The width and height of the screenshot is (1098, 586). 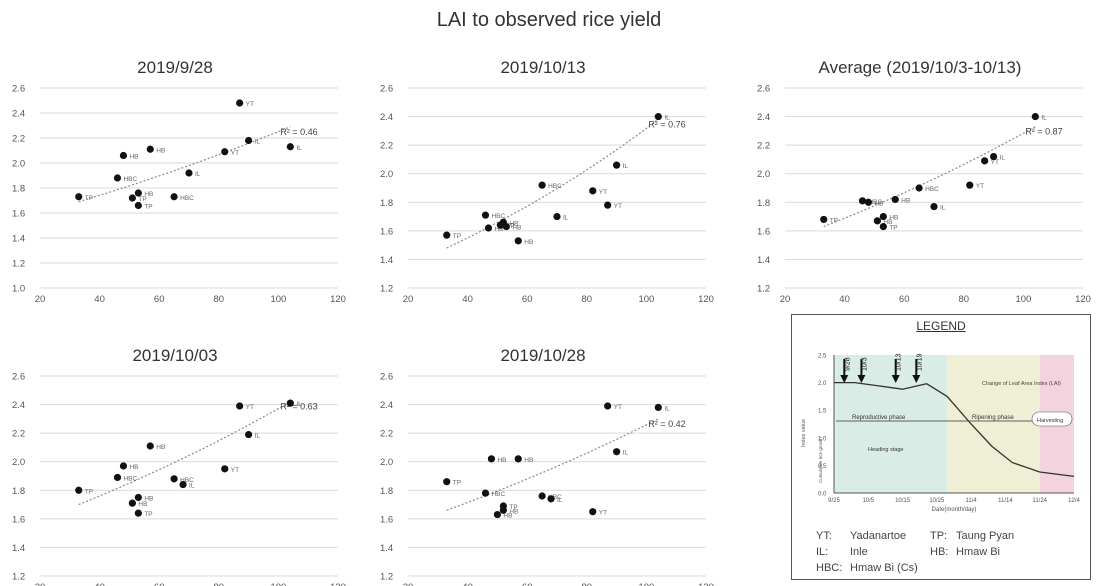 What do you see at coordinates (822, 495) in the screenshot?
I see `inset-y-tick: 0.0` at bounding box center [822, 495].